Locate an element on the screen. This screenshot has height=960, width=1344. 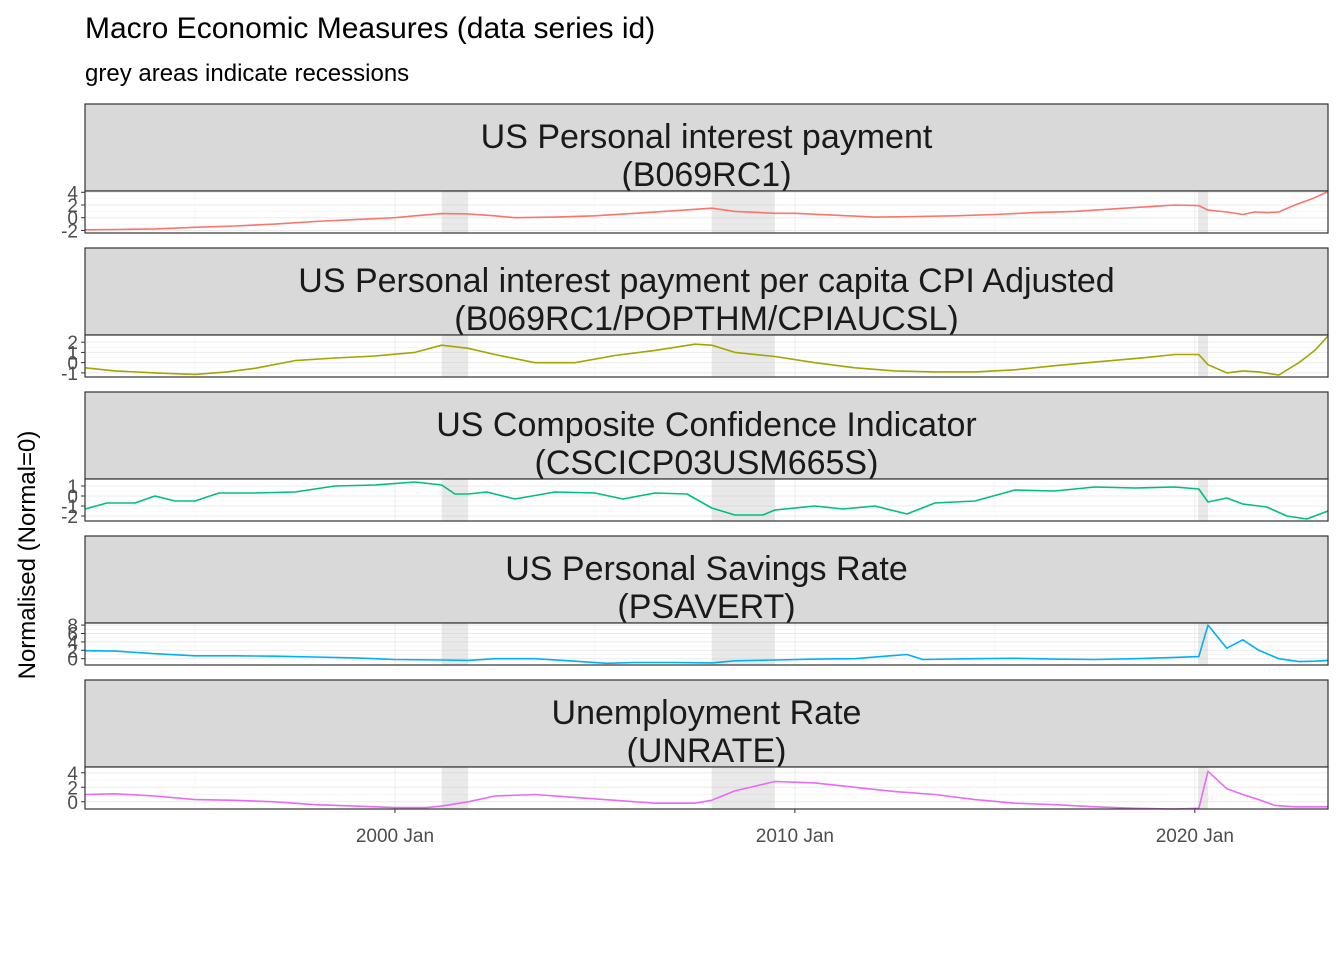
y-tick-label: 6 is located at coordinates (72, 635).